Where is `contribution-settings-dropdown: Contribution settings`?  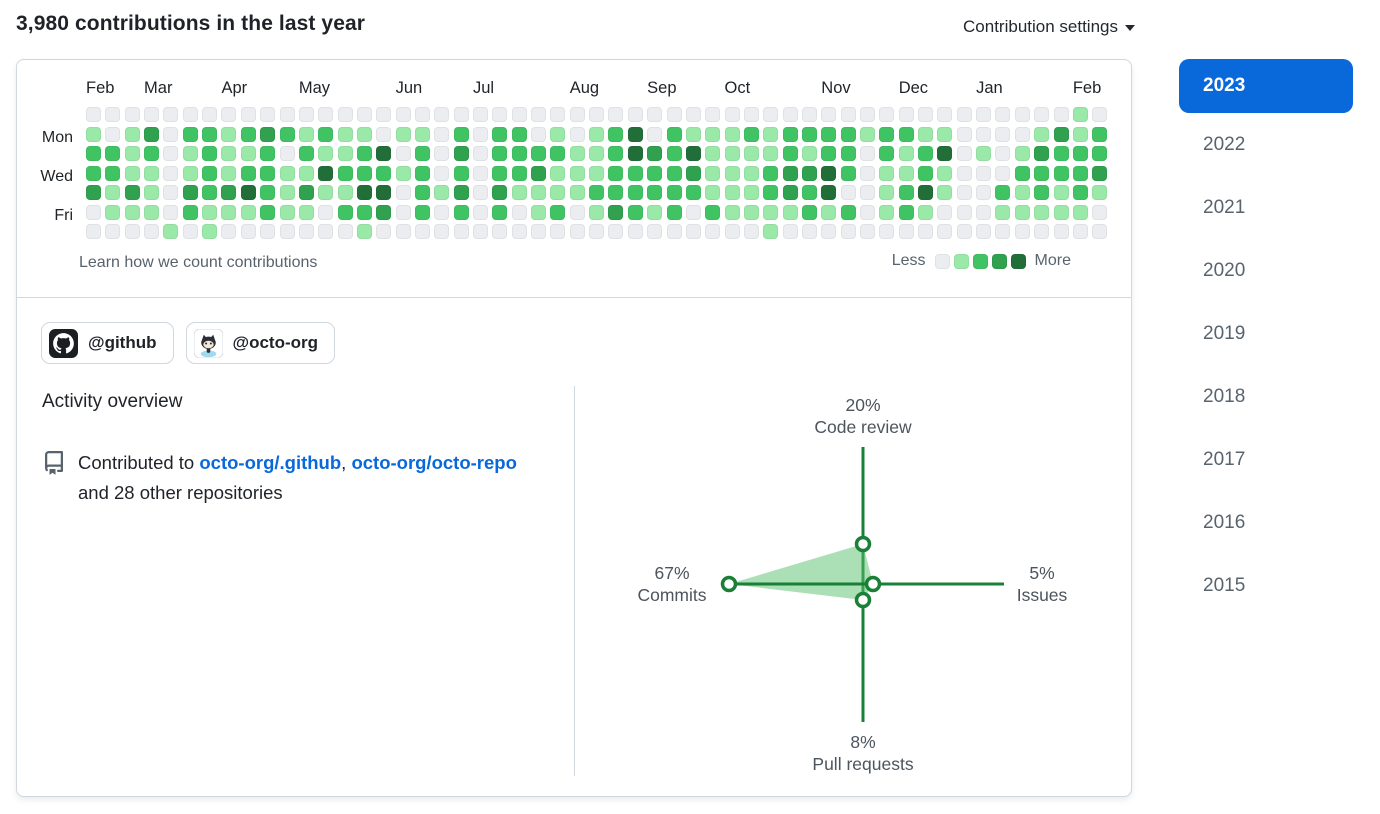 contribution-settings-dropdown: Contribution settings is located at coordinates (1049, 27).